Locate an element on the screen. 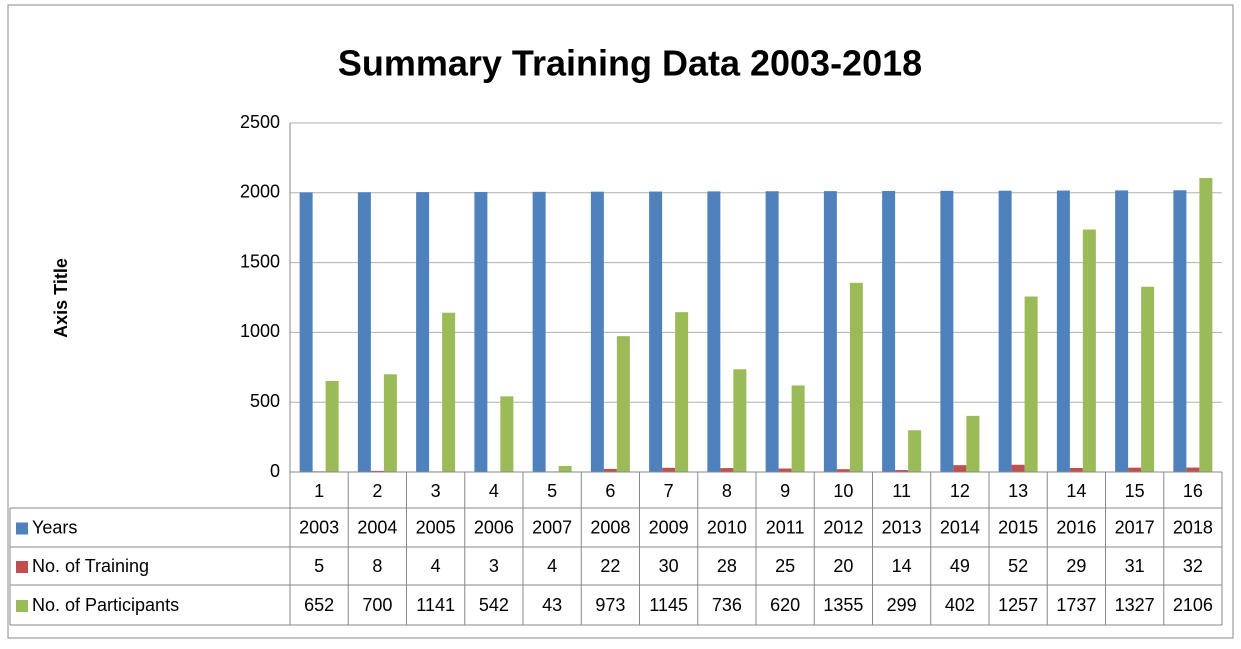 The width and height of the screenshot is (1241, 649). table-value: 1141 is located at coordinates (435, 605).